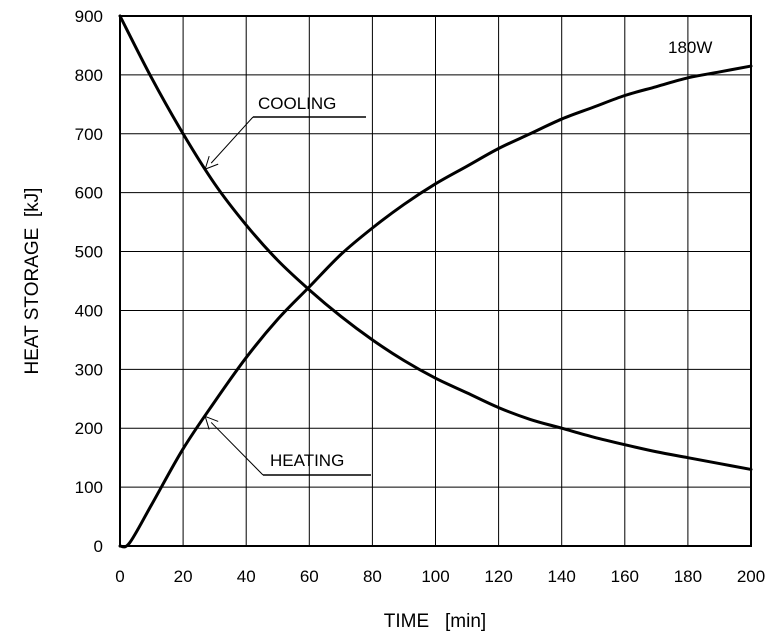 This screenshot has width=774, height=639. I want to click on x-tick-label: 80, so click(372, 576).